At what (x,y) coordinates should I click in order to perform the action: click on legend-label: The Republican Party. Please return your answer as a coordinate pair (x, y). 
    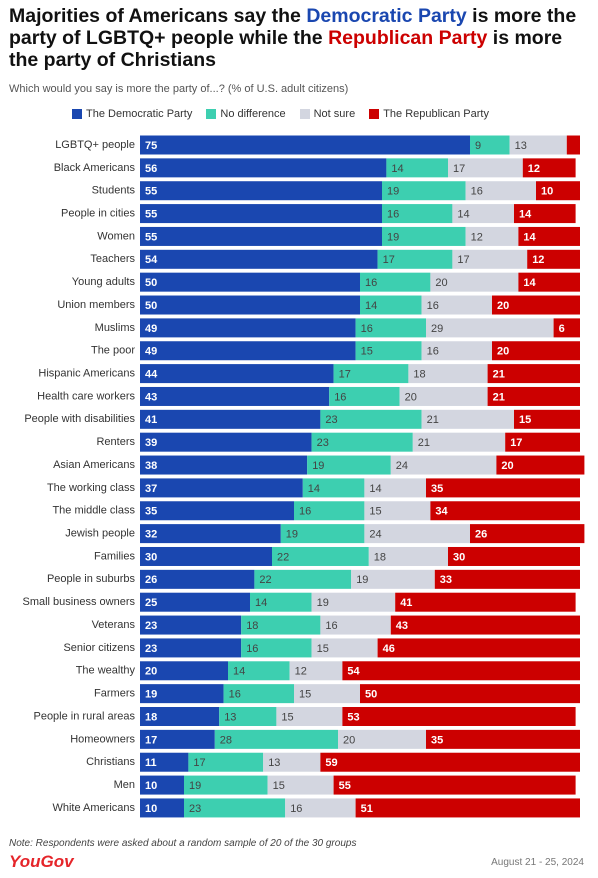
    Looking at the image, I should click on (436, 114).